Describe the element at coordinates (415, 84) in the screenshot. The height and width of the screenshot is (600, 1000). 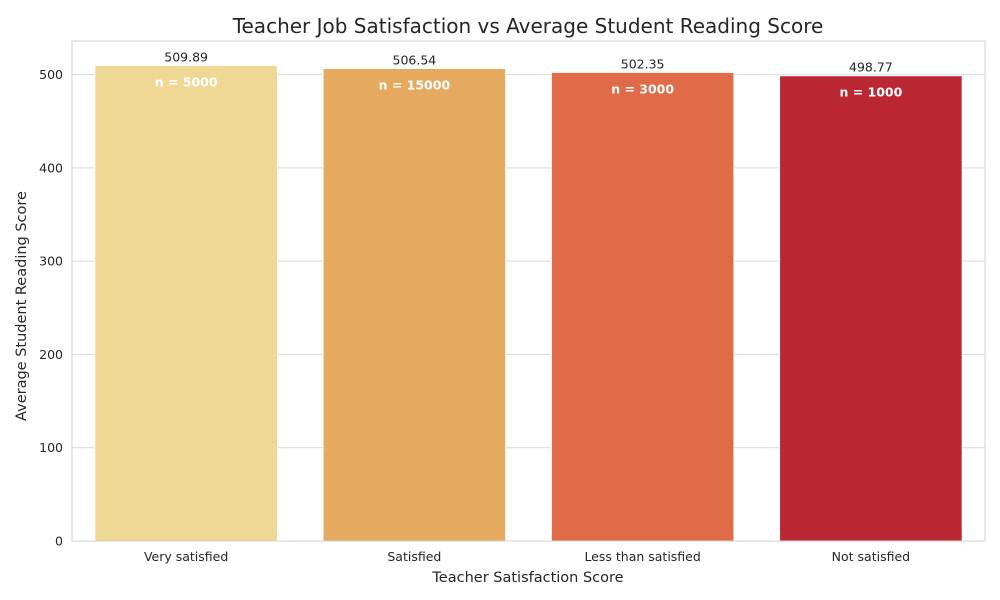
I see `bar-sample-size-label: n = 15000` at that location.